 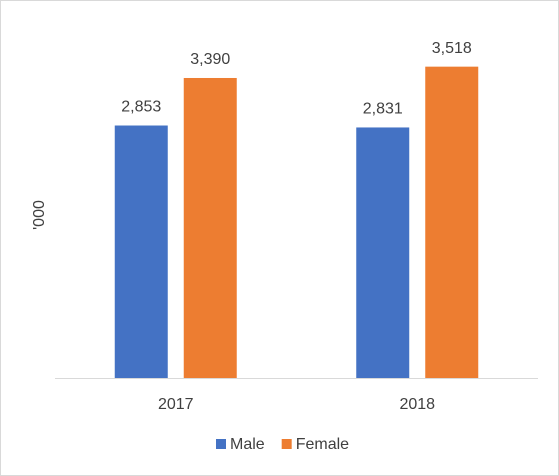 What do you see at coordinates (210, 59) in the screenshot?
I see `data-label: 3,390` at bounding box center [210, 59].